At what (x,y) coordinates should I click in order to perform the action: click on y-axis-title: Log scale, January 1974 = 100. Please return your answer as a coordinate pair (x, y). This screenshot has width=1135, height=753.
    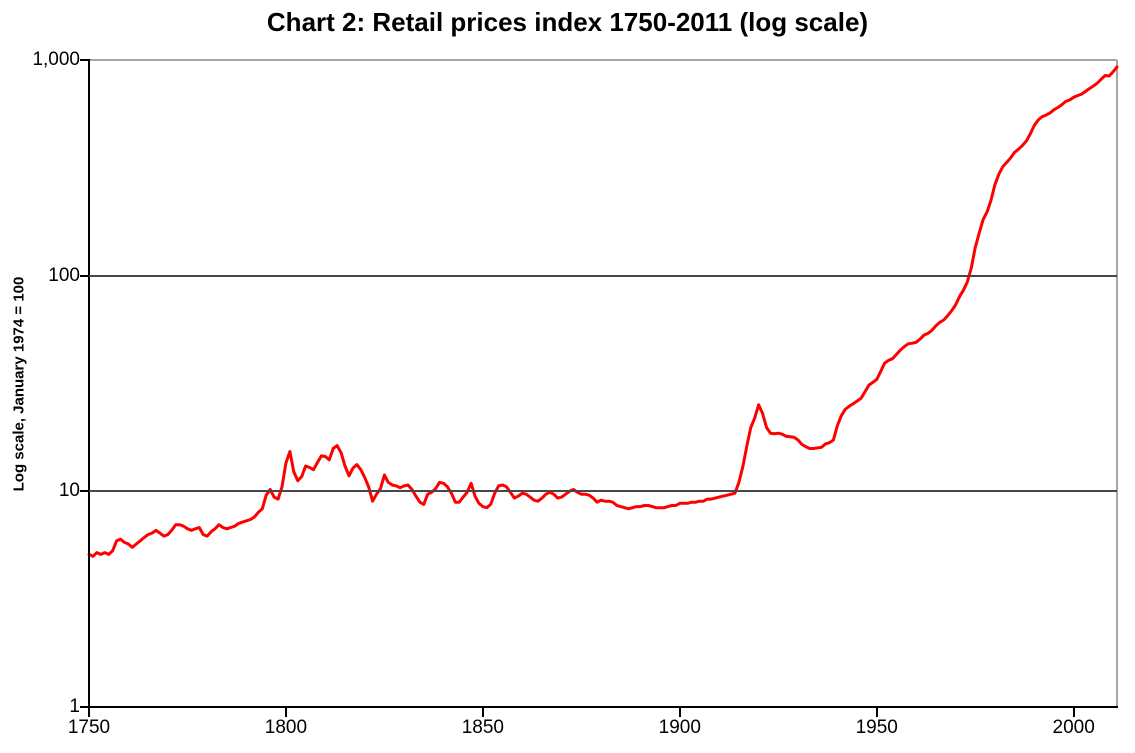
    Looking at the image, I should click on (19, 384).